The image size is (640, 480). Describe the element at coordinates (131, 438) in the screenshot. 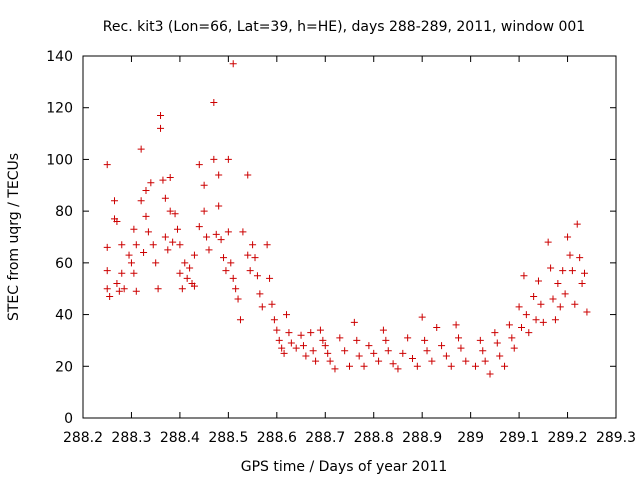

I see `x-tick-label: 288.3` at that location.